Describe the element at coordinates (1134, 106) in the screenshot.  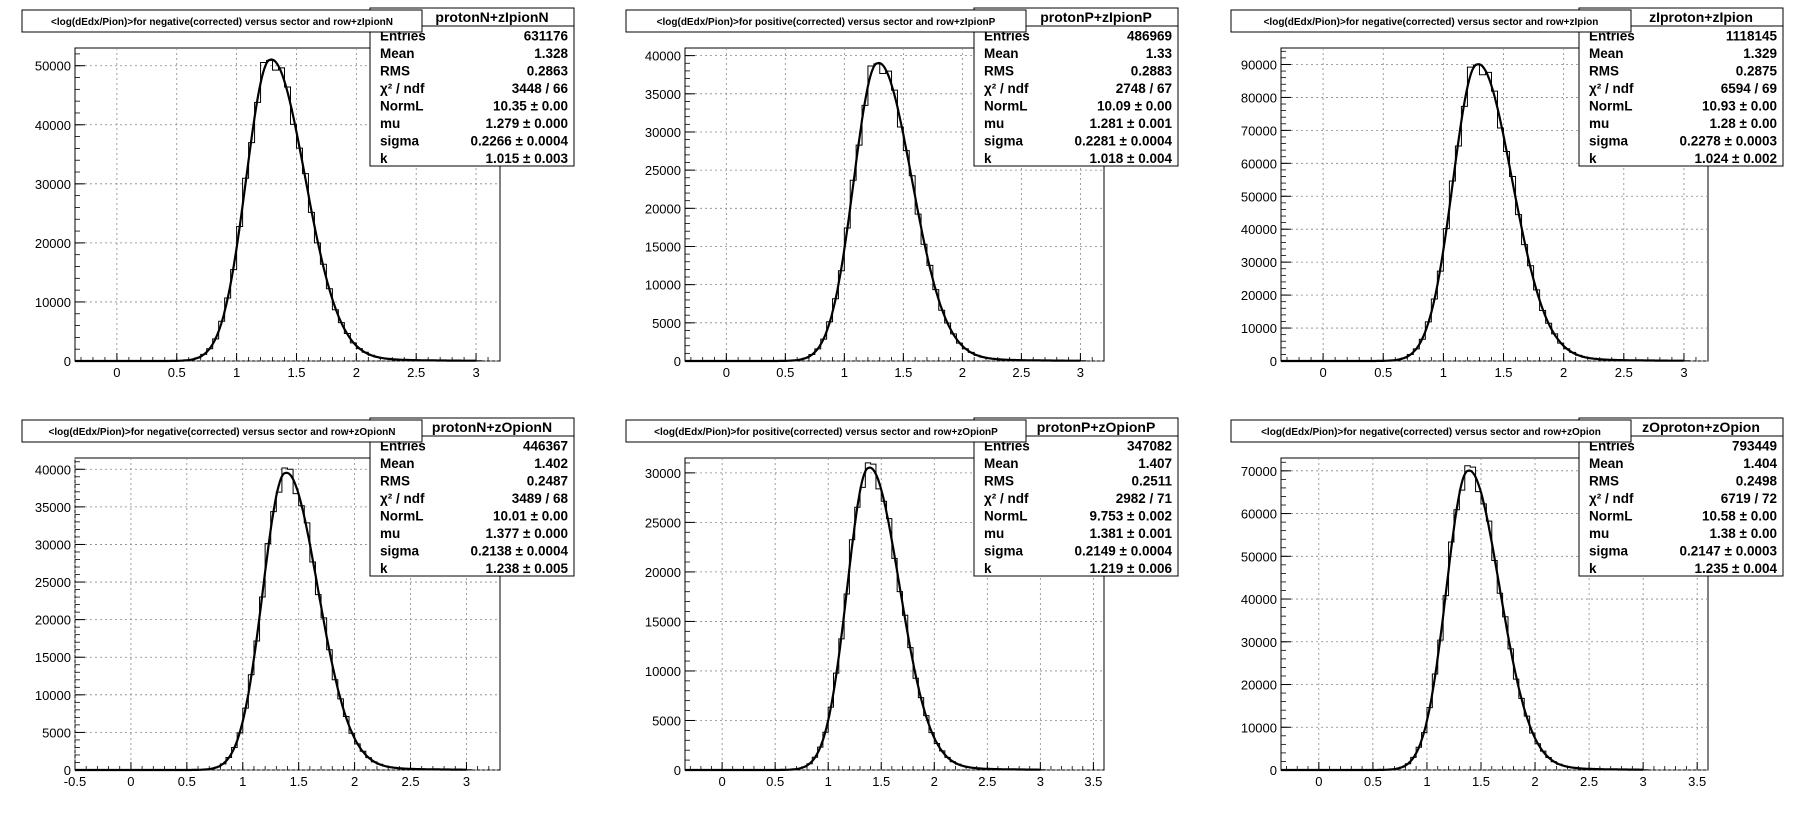
I see `stats-value: 10.09 ± 0.00` at that location.